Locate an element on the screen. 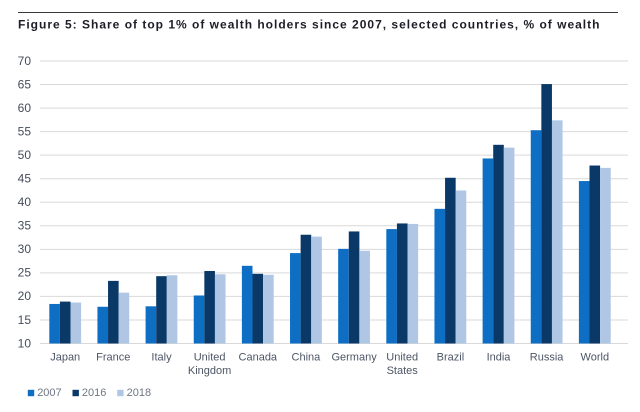 This screenshot has height=412, width=640. svg-text: 15 is located at coordinates (25, 320).